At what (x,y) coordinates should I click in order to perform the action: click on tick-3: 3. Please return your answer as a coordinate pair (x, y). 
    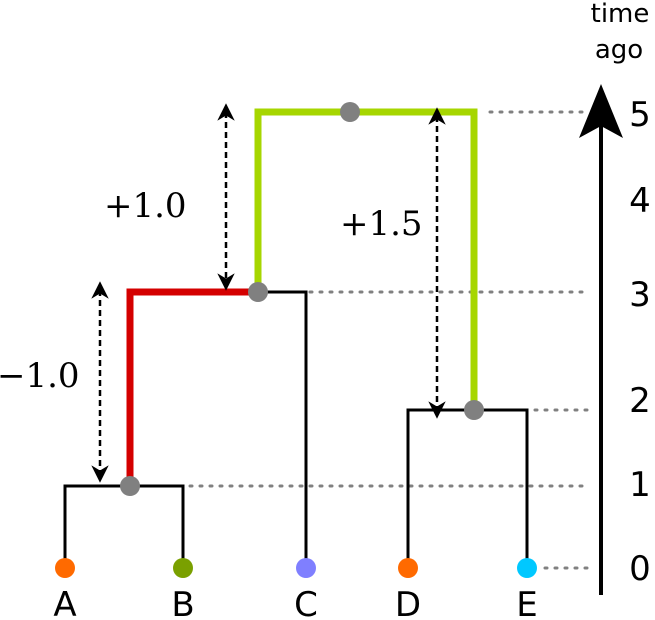
    Looking at the image, I should click on (640, 295).